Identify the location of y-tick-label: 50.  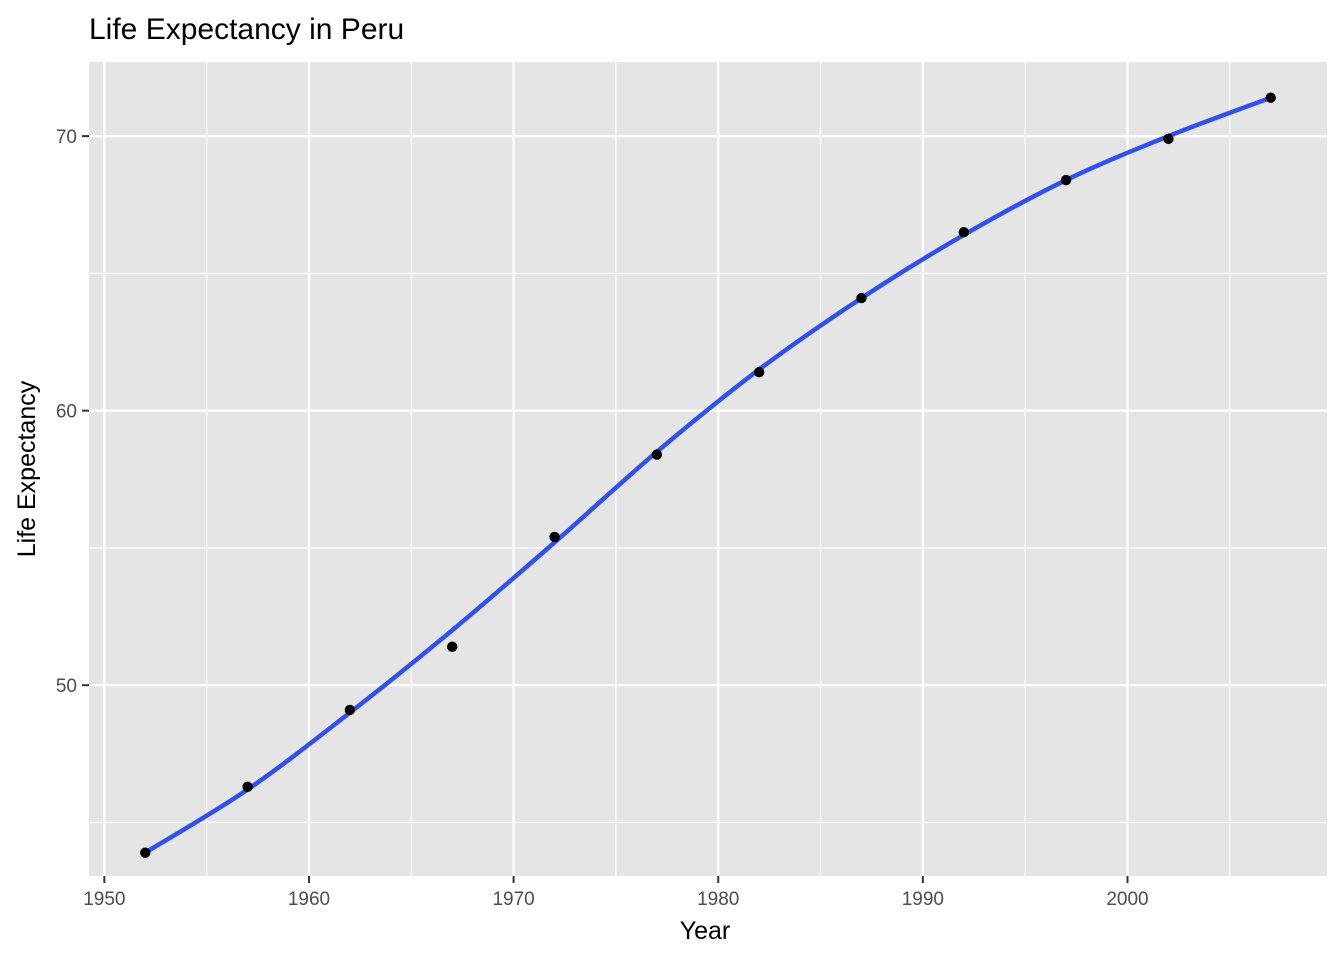
(66, 686).